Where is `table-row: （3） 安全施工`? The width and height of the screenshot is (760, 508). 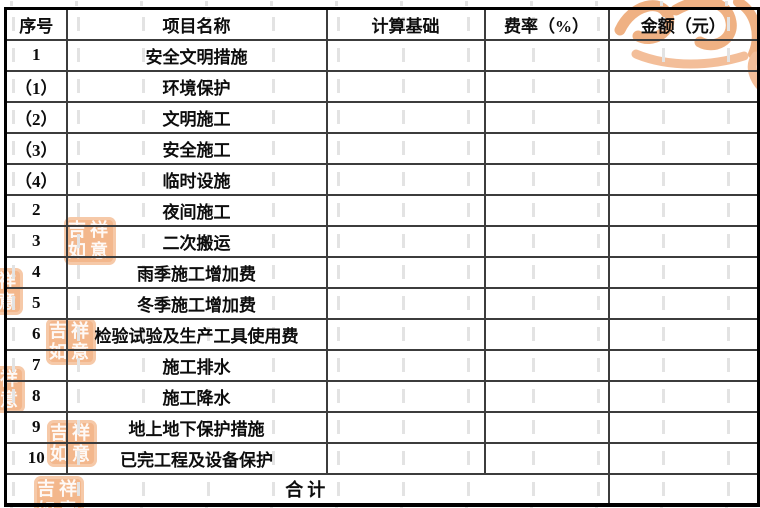
table-row: （3） 安全施工 is located at coordinates (382, 148).